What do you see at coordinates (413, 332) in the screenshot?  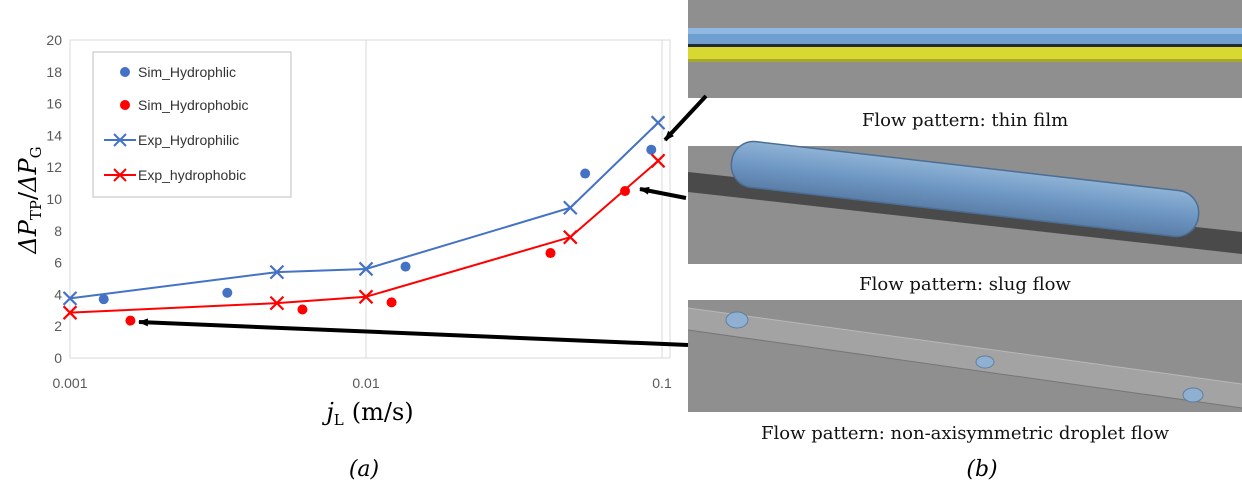 I see `arrow-droplet-flow` at bounding box center [413, 332].